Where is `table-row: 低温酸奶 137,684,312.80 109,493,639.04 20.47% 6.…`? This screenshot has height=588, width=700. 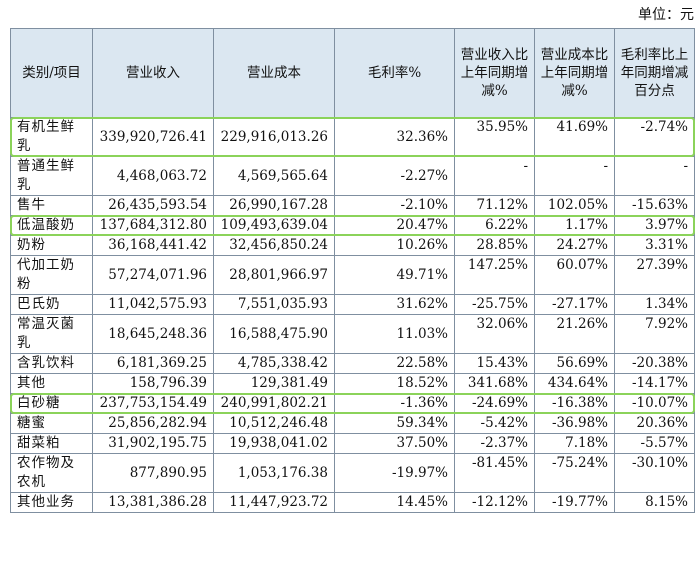 table-row: 低温酸奶 137,684,312.80 109,493,639.04 20.47% 6.… is located at coordinates (352, 225).